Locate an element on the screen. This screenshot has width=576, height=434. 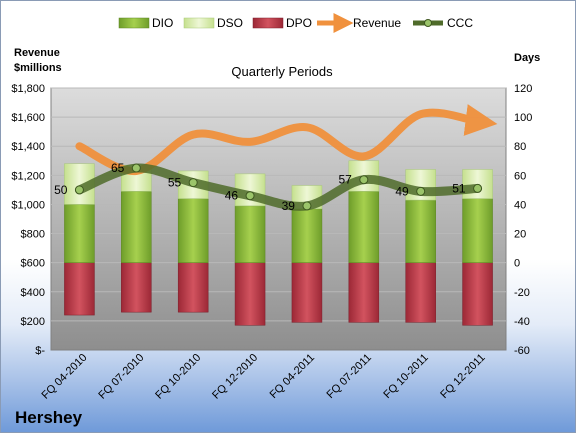
legend-label: DIO is located at coordinates (162, 23).